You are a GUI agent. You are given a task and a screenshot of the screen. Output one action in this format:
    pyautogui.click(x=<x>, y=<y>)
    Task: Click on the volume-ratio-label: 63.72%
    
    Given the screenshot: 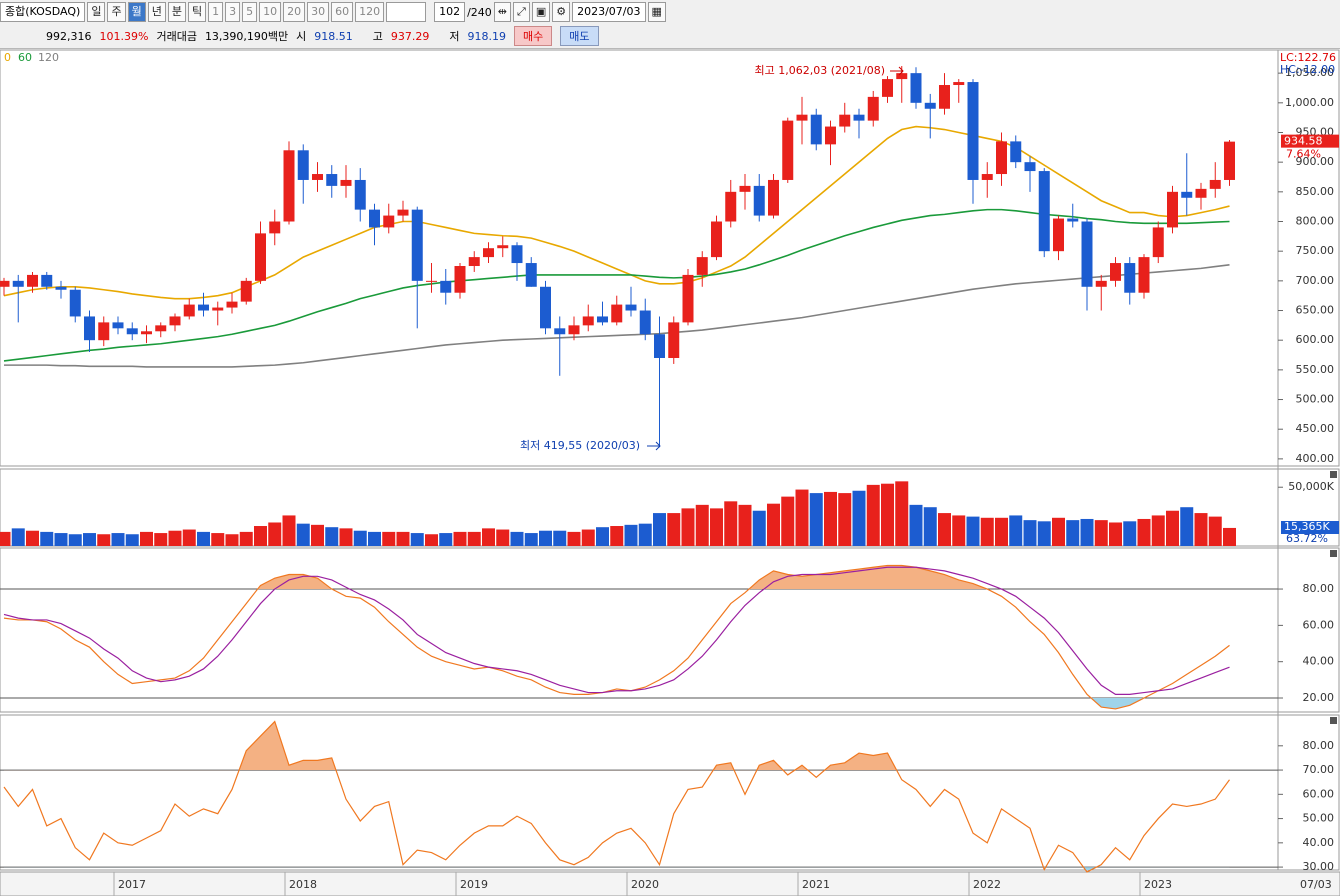 What is the action you would take?
    pyautogui.click(x=1307, y=538)
    